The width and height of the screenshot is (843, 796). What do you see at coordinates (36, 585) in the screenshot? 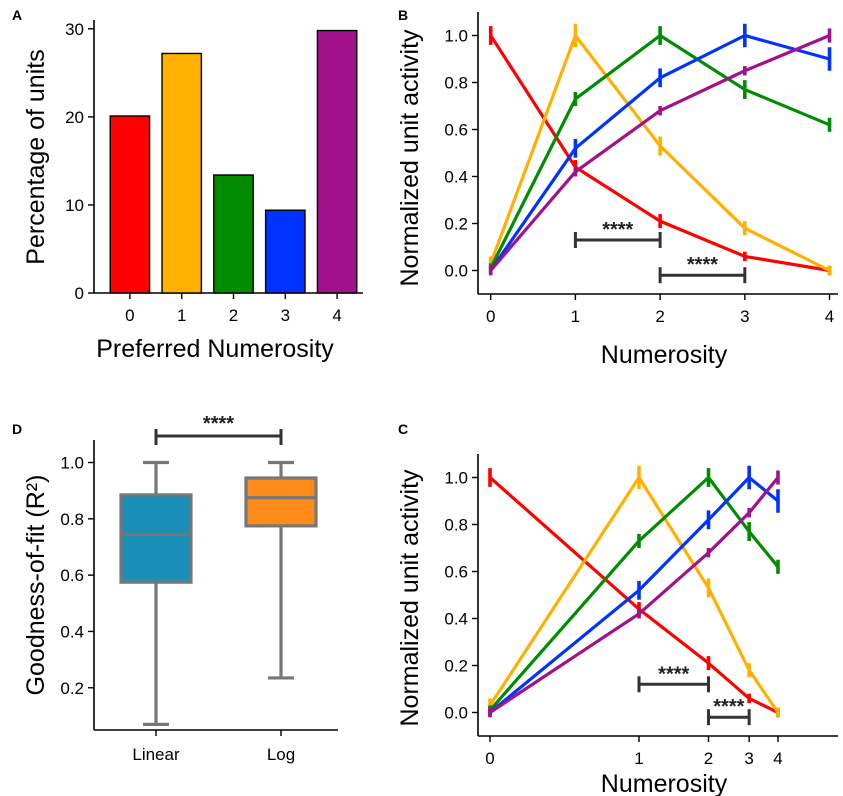
I see `panel-d-y-label: Goodness-of-fit (R²)` at bounding box center [36, 585].